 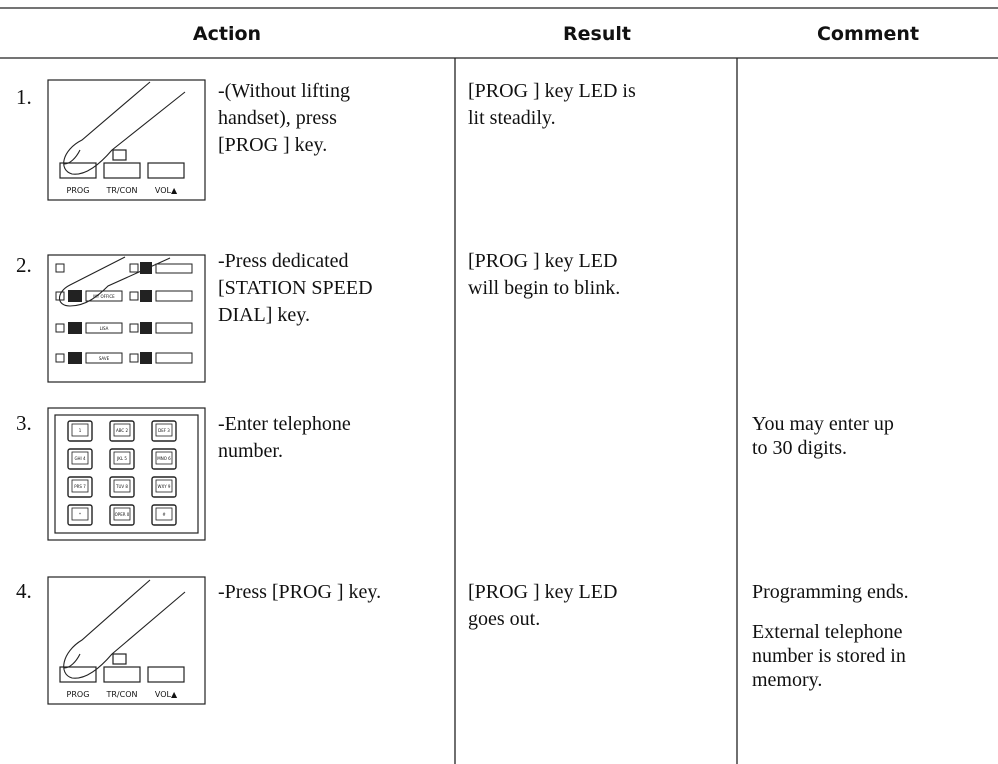 What do you see at coordinates (104, 328) in the screenshot?
I see `key-label: LISA` at bounding box center [104, 328].